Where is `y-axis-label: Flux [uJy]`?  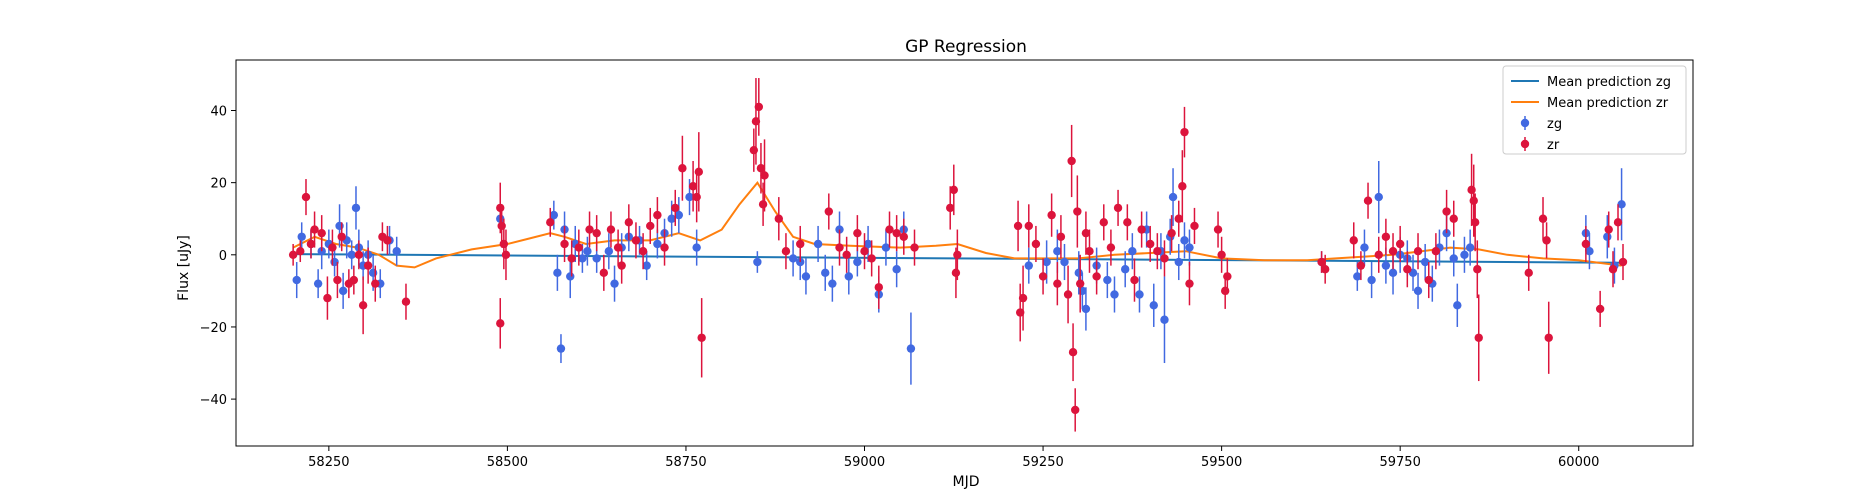 y-axis-label: Flux [uJy] is located at coordinates (184, 268).